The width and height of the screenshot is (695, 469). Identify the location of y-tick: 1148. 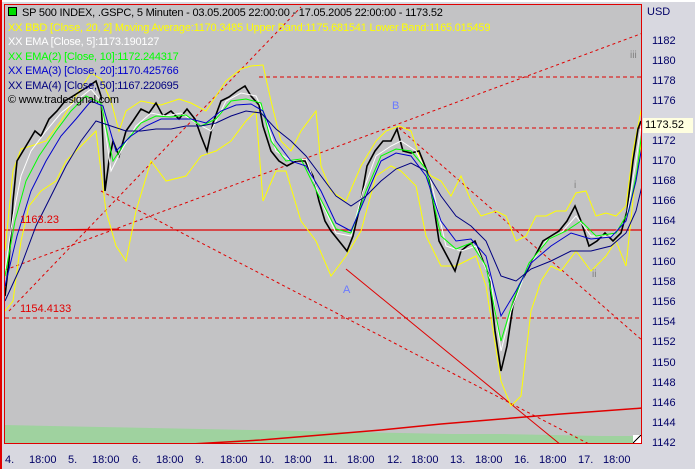
(664, 383).